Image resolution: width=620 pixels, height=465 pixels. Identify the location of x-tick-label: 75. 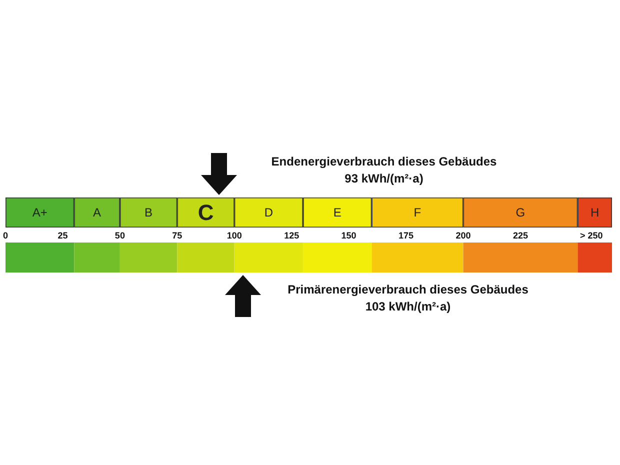
(177, 235).